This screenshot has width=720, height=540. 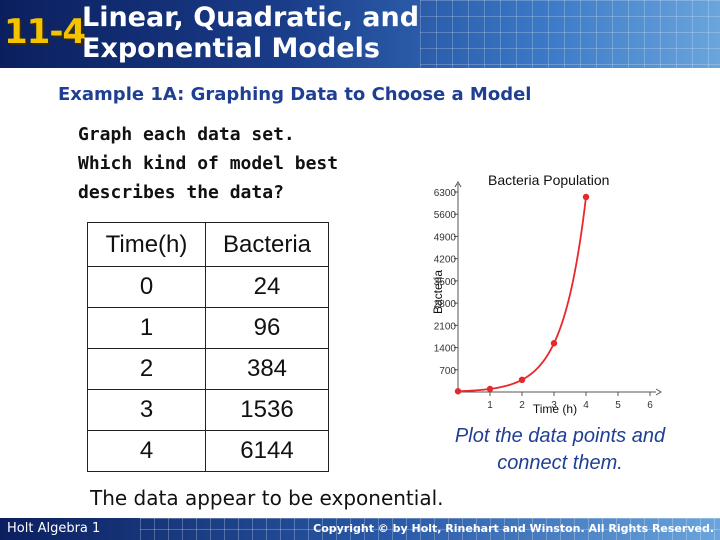 I want to click on cell-time: 3, so click(x=146, y=410).